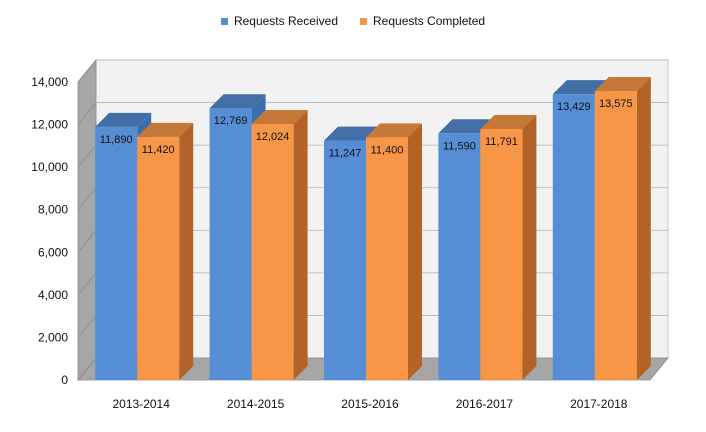 The image size is (706, 432). Describe the element at coordinates (574, 107) in the screenshot. I see `data-label: 13,429` at that location.